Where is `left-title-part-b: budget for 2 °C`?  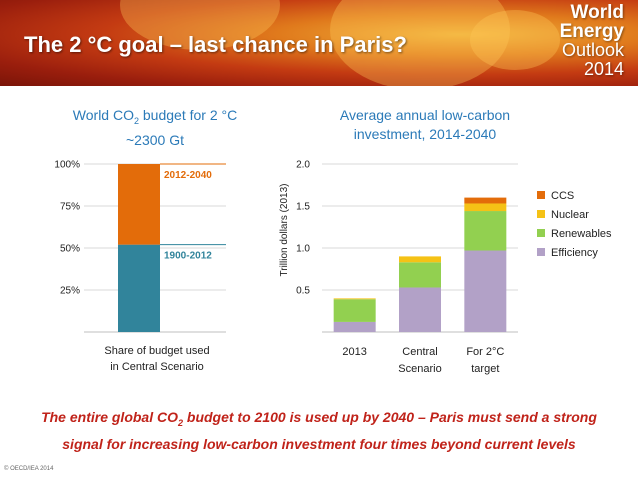 left-title-part-b: budget for 2 °C is located at coordinates (188, 115).